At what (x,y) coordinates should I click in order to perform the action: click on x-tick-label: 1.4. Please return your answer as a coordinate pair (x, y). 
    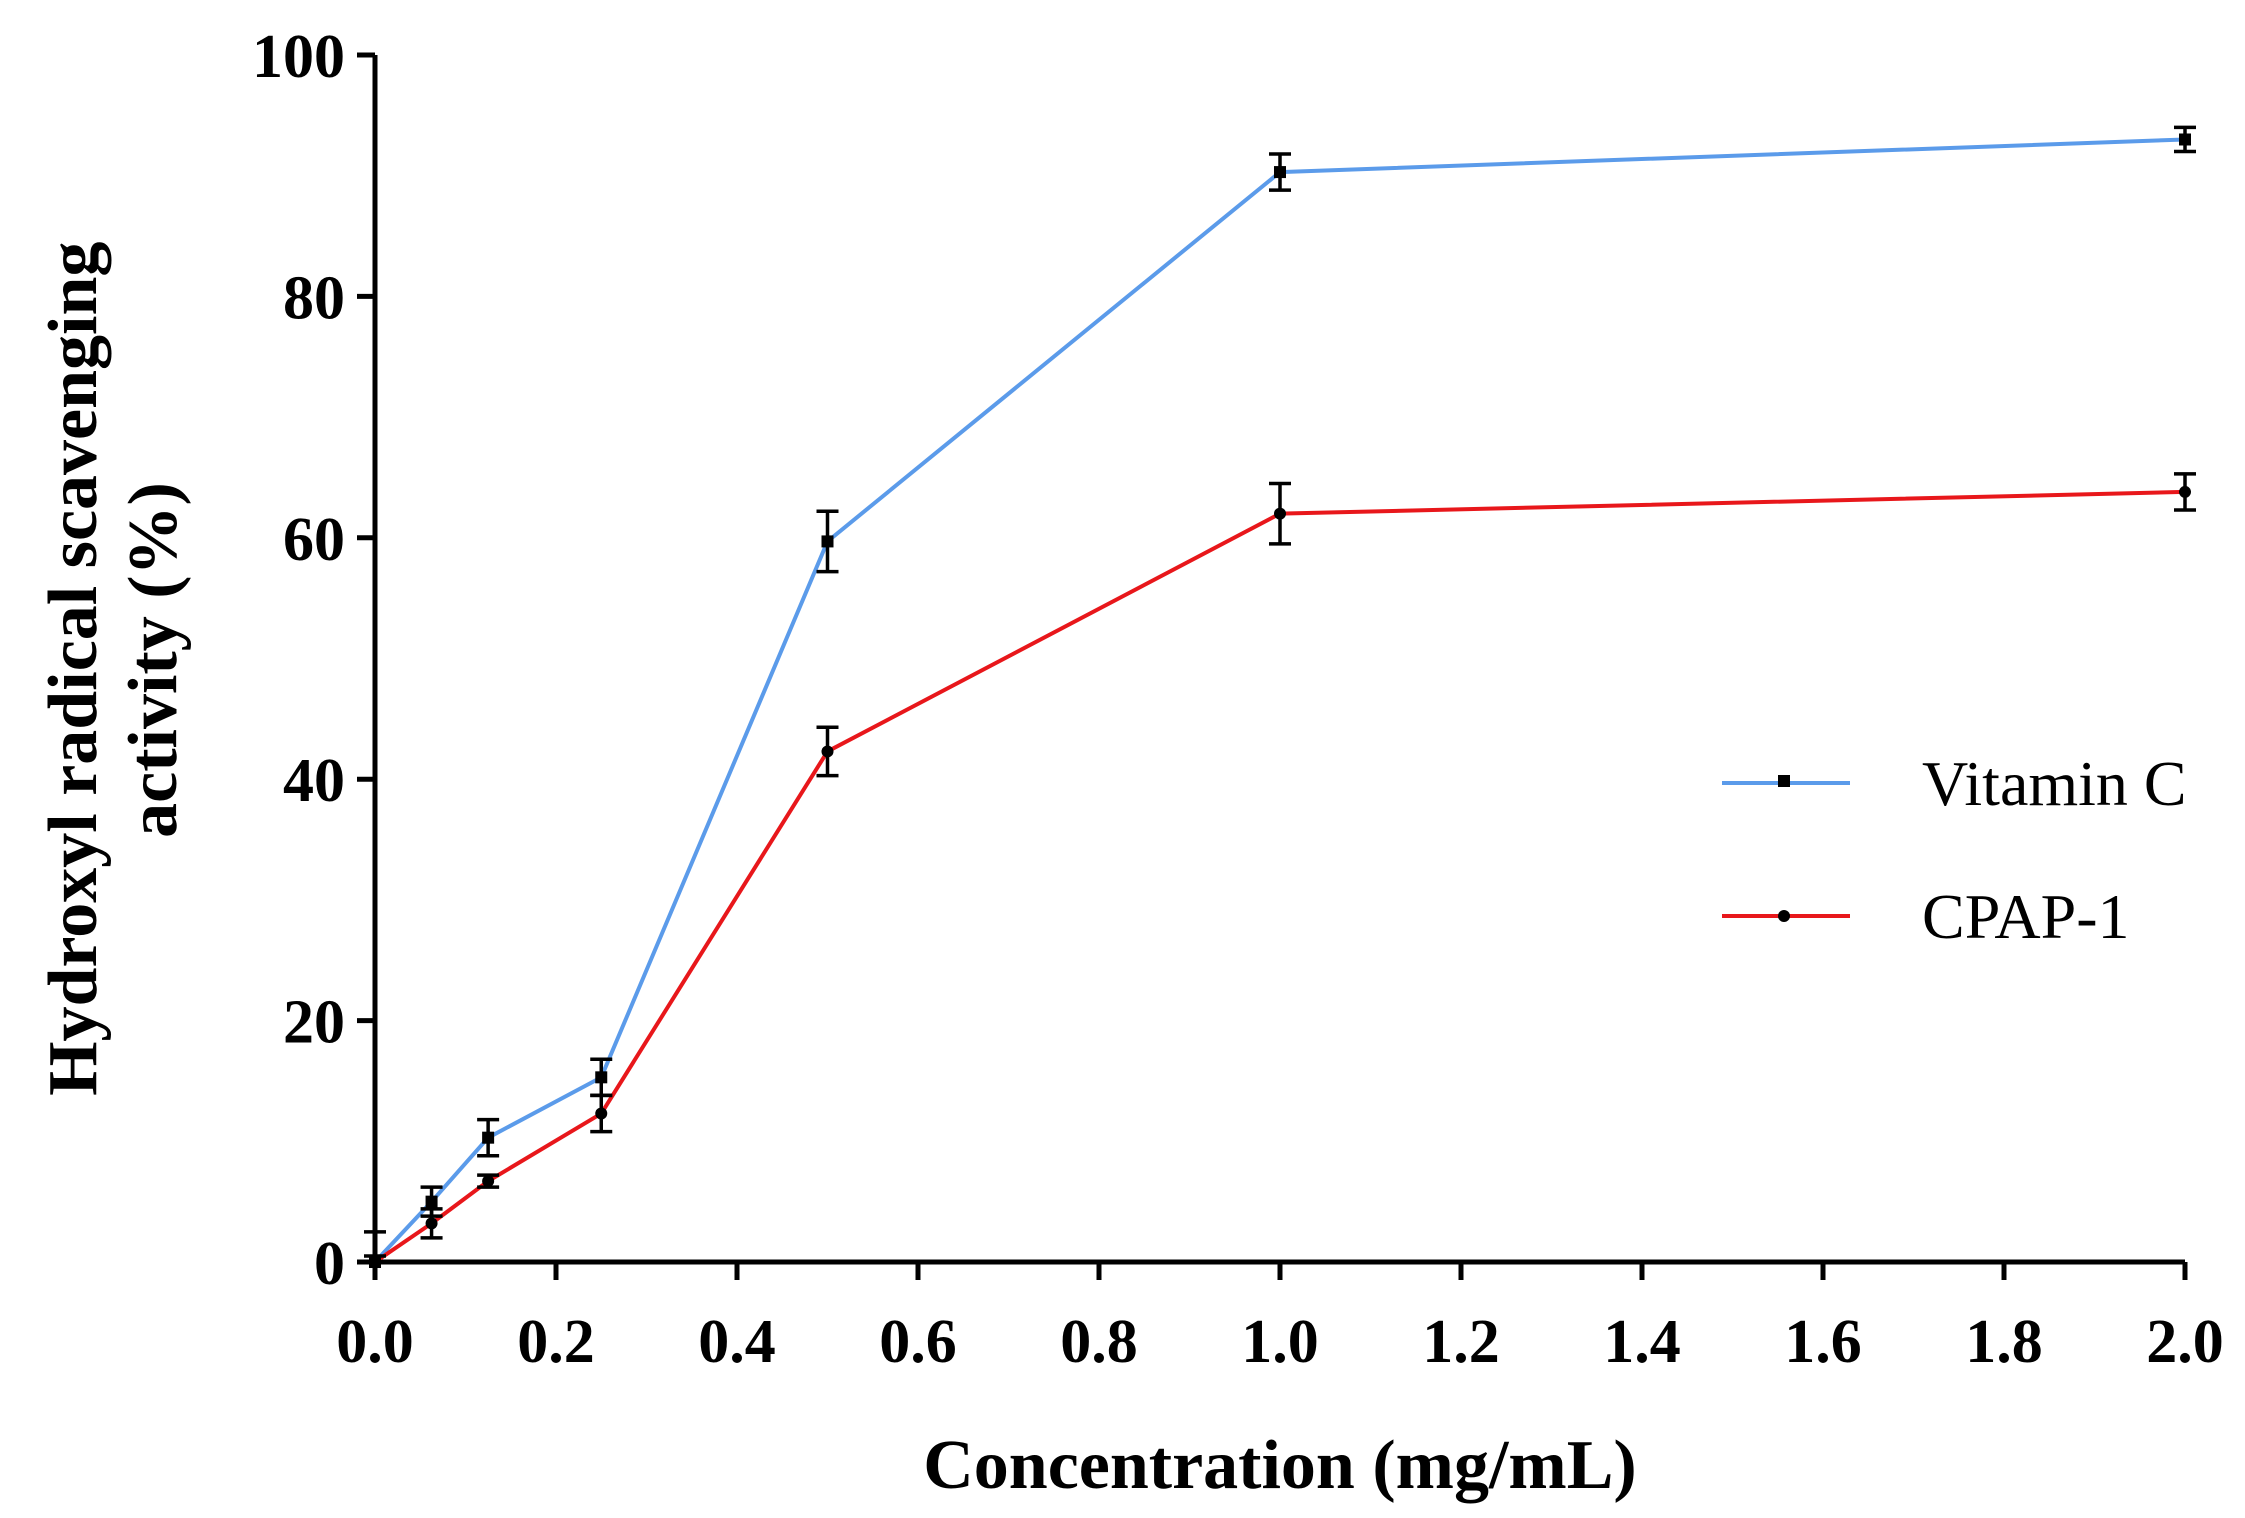
    Looking at the image, I should click on (1642, 1342).